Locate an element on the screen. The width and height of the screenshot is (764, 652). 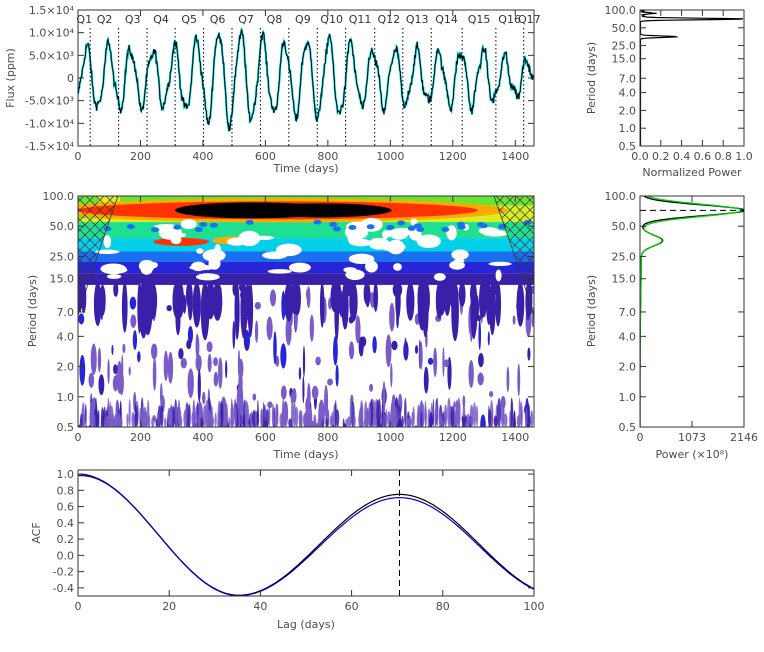
gps-xtick-label: 0.8 is located at coordinates (723, 156).